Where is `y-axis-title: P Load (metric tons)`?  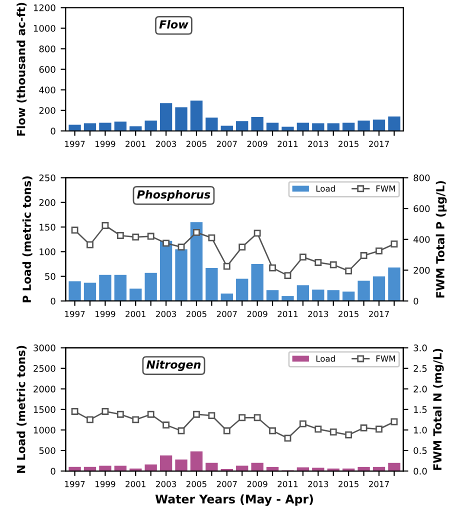 y-axis-title: P Load (metric tons) is located at coordinates (27, 239).